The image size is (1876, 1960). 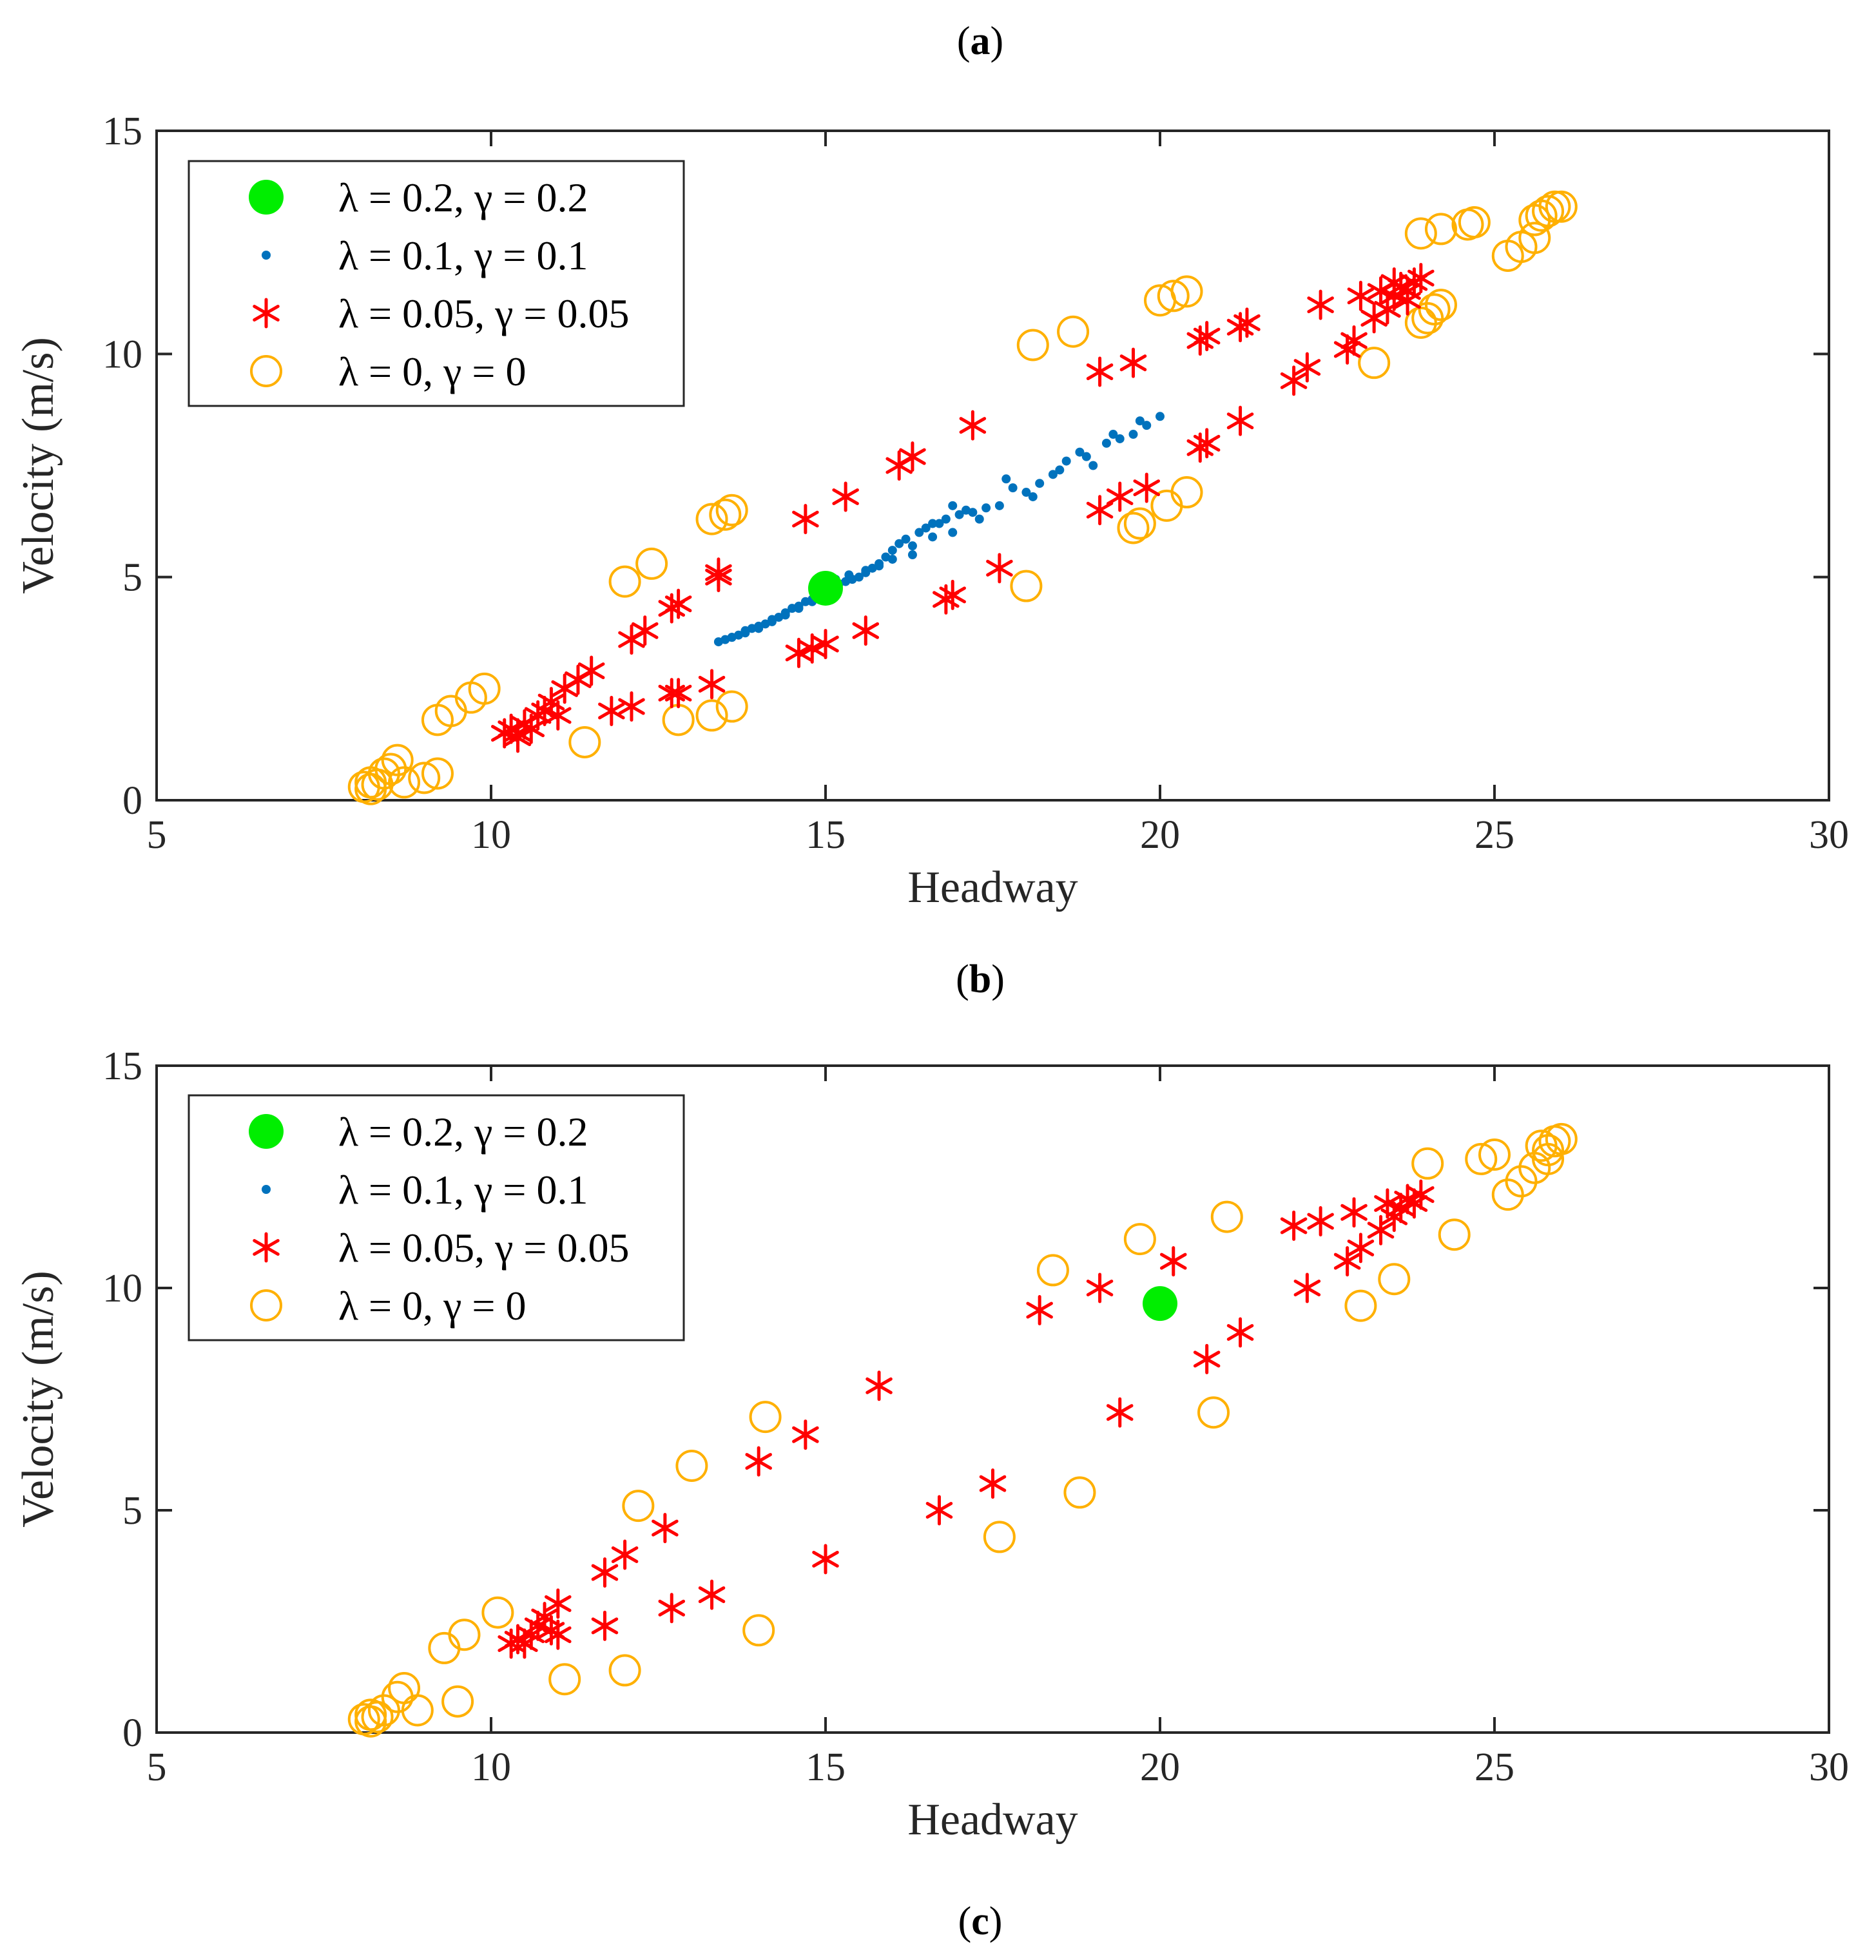 What do you see at coordinates (1160, 835) in the screenshot?
I see `x-tick-label: 20` at bounding box center [1160, 835].